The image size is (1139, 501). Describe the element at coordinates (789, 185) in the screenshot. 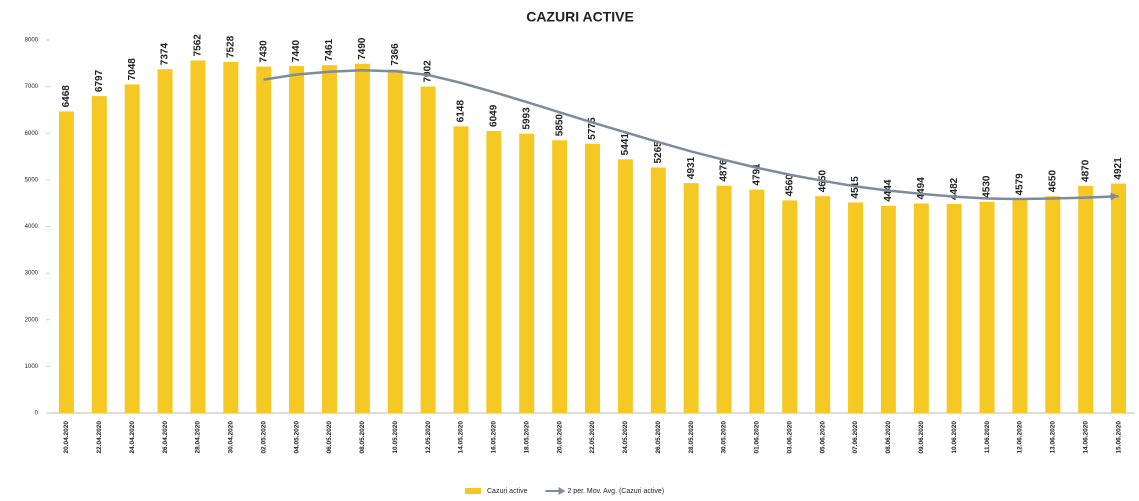

I see `data-label: 4560` at that location.